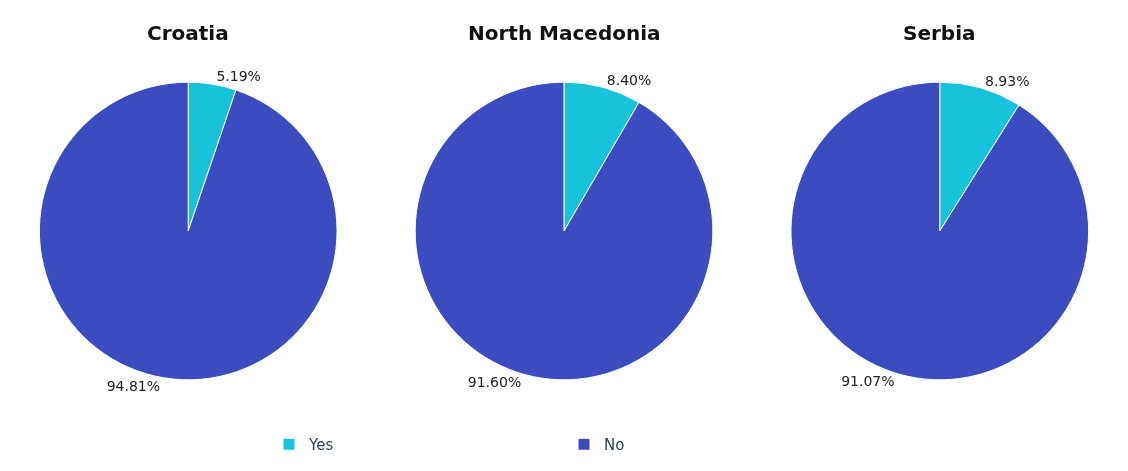 Image resolution: width=1128 pixels, height=471 pixels. I want to click on data-label: 8.93%, so click(1007, 80).